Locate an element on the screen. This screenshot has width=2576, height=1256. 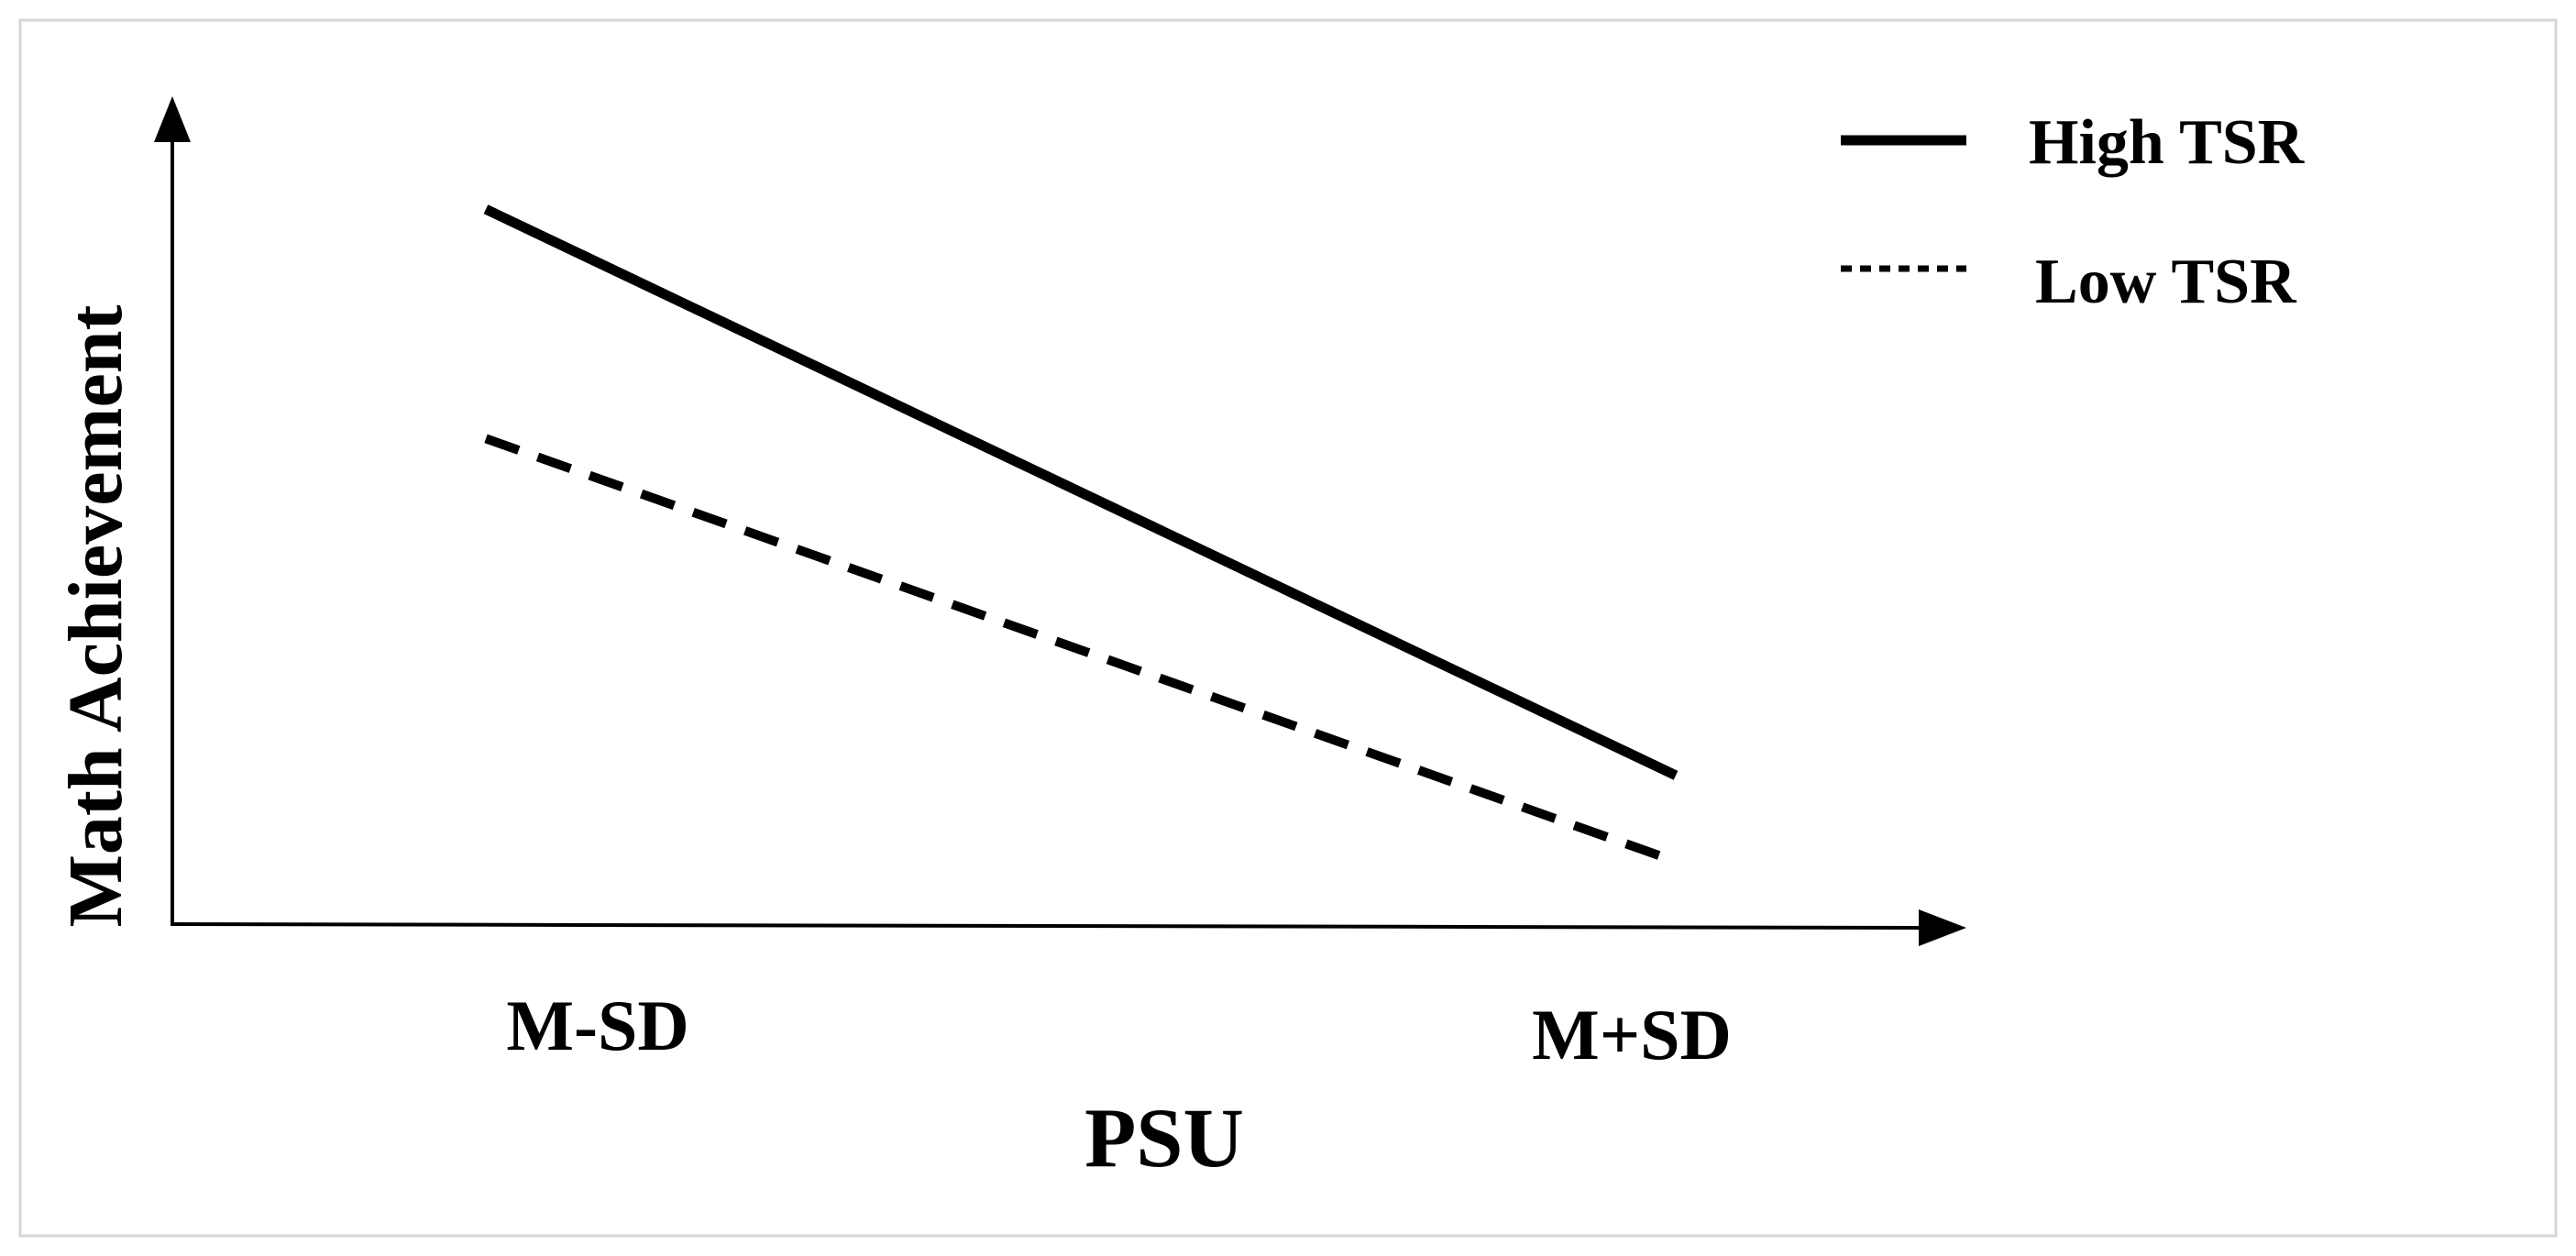
y-axis-title: Math Achievement is located at coordinates (95, 616).